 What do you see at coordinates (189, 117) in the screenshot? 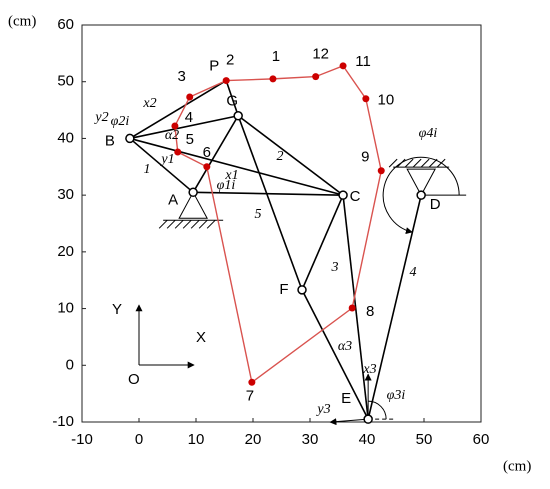
I see `path-point-label: 4` at bounding box center [189, 117].